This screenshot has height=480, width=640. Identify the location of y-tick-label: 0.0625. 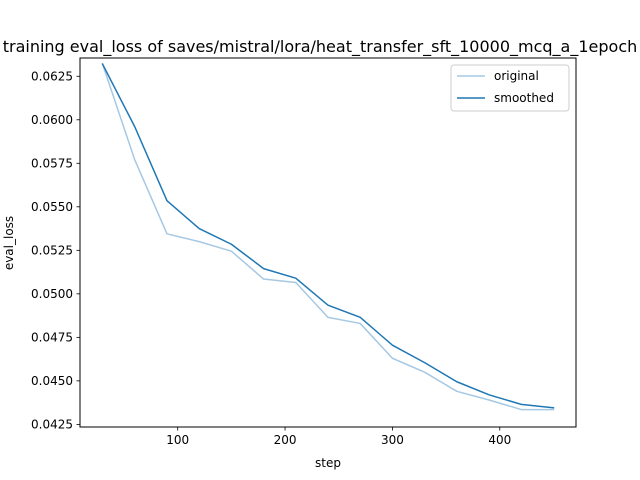
(52, 76).